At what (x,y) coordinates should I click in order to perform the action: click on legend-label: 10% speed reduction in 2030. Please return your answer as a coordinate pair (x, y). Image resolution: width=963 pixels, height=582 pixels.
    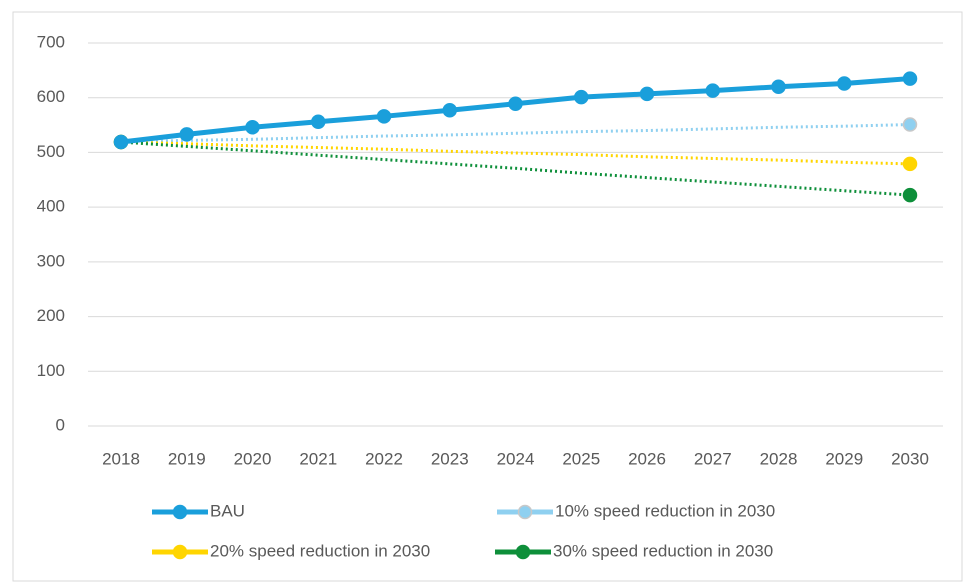
    Looking at the image, I should click on (665, 510).